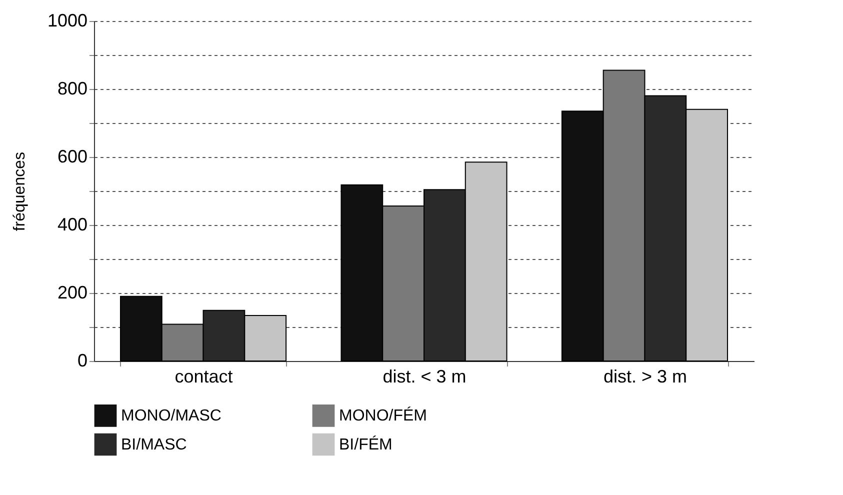  What do you see at coordinates (365, 445) in the screenshot?
I see `legend-label: BI/FÉM` at bounding box center [365, 445].